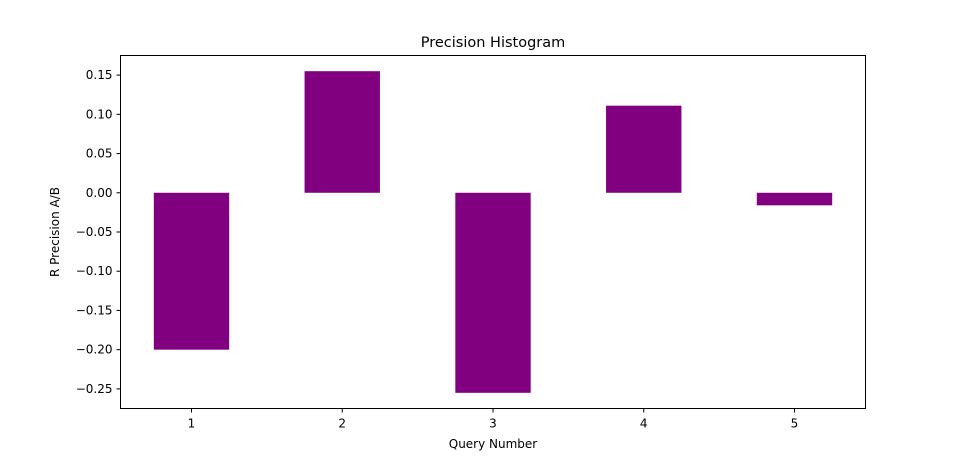 The height and width of the screenshot is (463, 961). What do you see at coordinates (795, 424) in the screenshot?
I see `x-tick-label-5: 5` at bounding box center [795, 424].